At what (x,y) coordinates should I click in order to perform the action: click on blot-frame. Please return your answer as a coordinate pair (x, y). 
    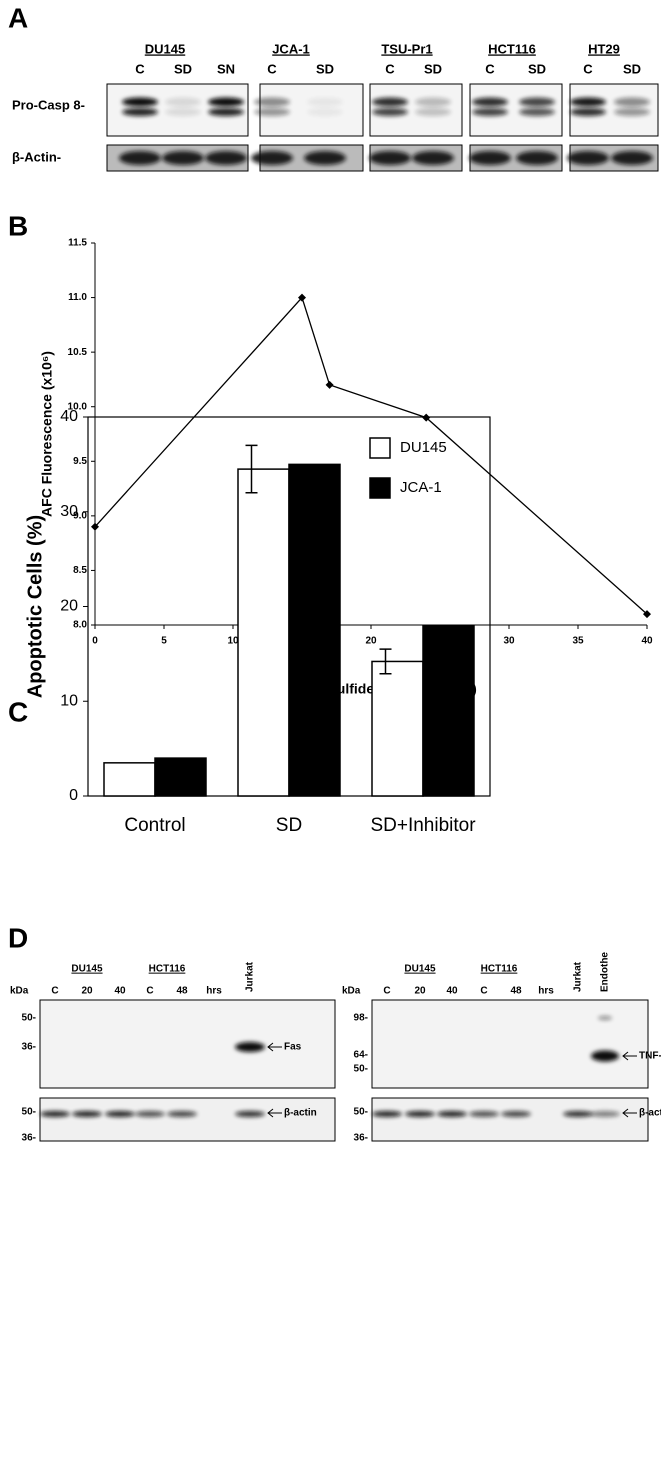
    Looking at the image, I should click on (510, 1044).